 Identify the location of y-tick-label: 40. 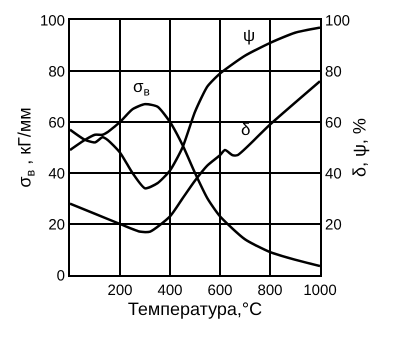
(56, 173).